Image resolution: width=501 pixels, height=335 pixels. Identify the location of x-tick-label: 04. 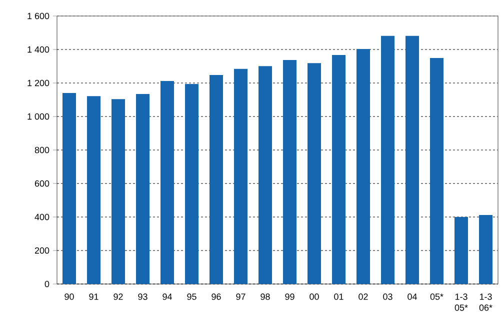
(412, 297).